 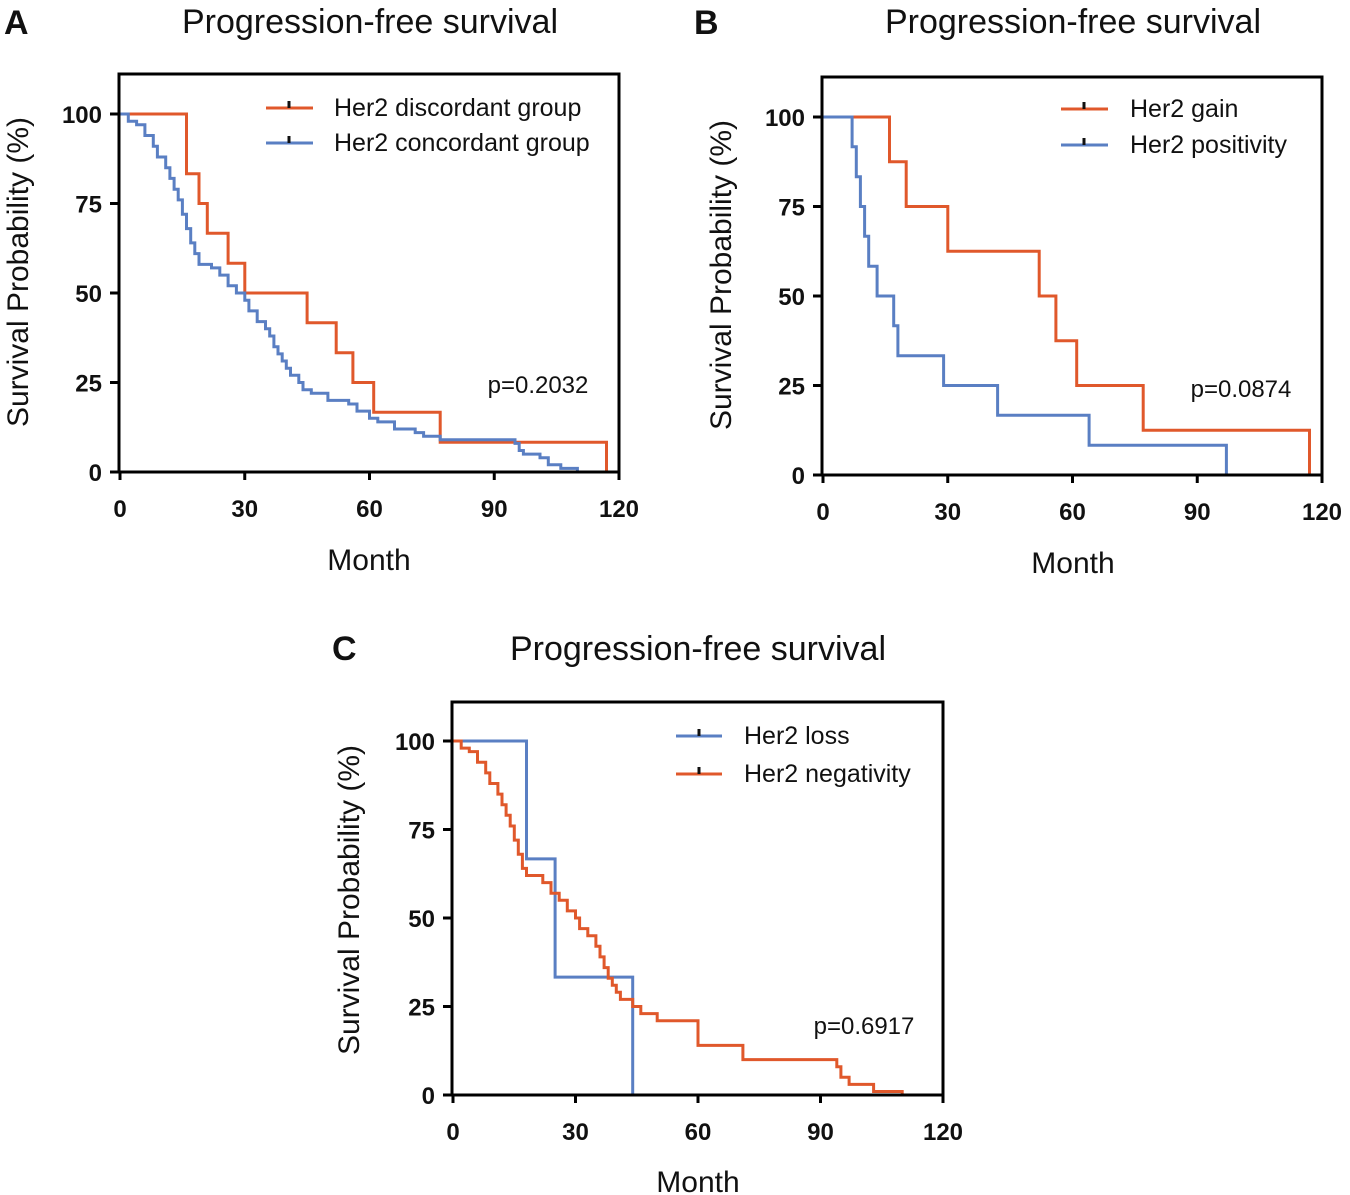 What do you see at coordinates (721, 275) in the screenshot?
I see `chart-b-ylabel: Survival Probability (%)` at bounding box center [721, 275].